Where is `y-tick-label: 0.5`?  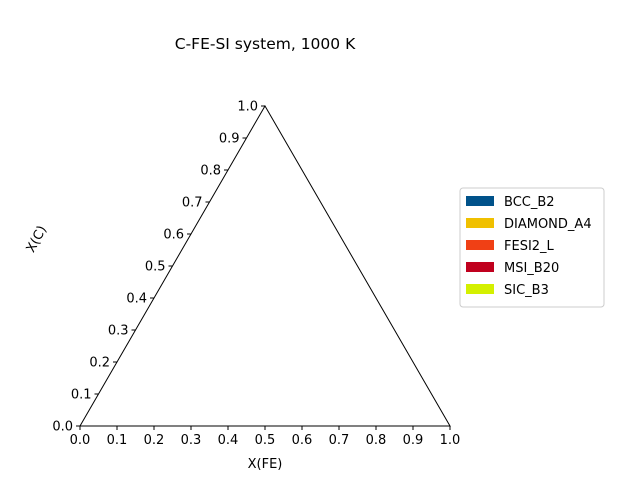
y-tick-label: 0.5 is located at coordinates (155, 267).